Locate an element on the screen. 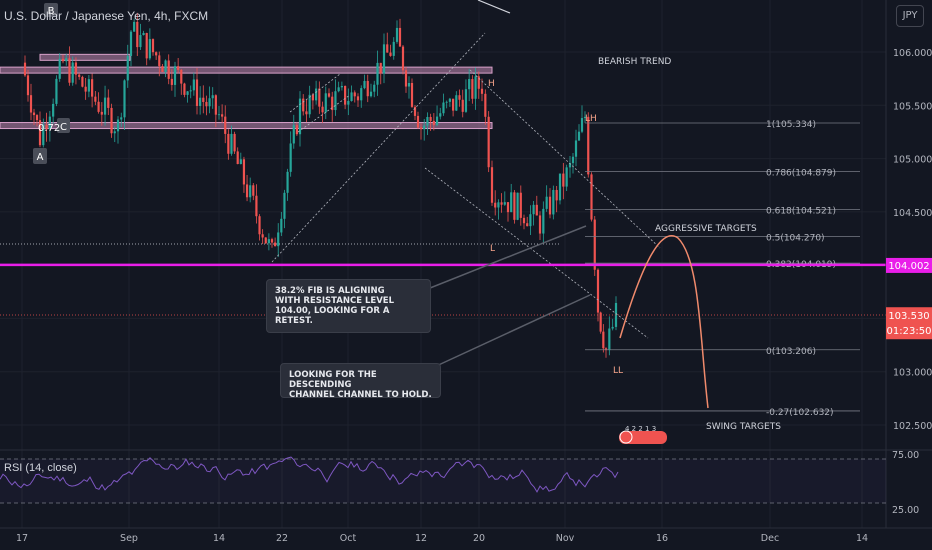 The height and width of the screenshot is (550, 932). callout-channel-pointer is located at coordinates (511, 331).